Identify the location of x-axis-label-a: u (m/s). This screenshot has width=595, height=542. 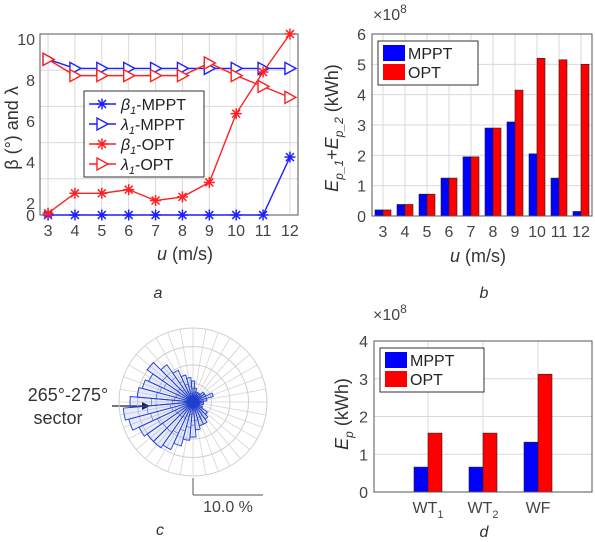
(185, 254).